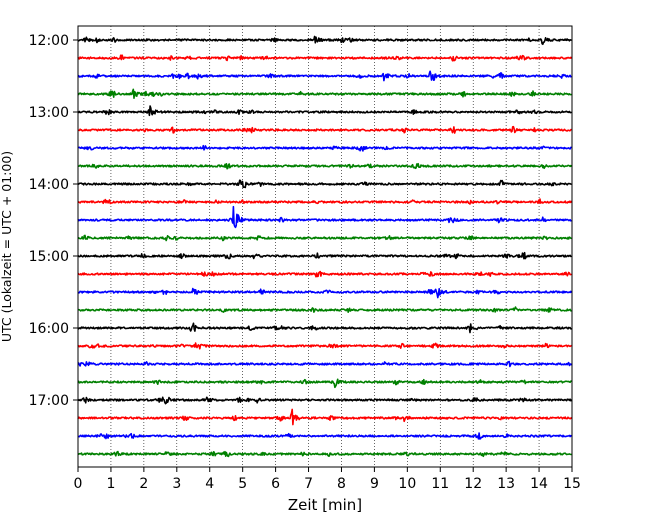 Image resolution: width=650 pixels, height=520 pixels. Describe the element at coordinates (473, 484) in the screenshot. I see `x-tick-label: 12` at that location.